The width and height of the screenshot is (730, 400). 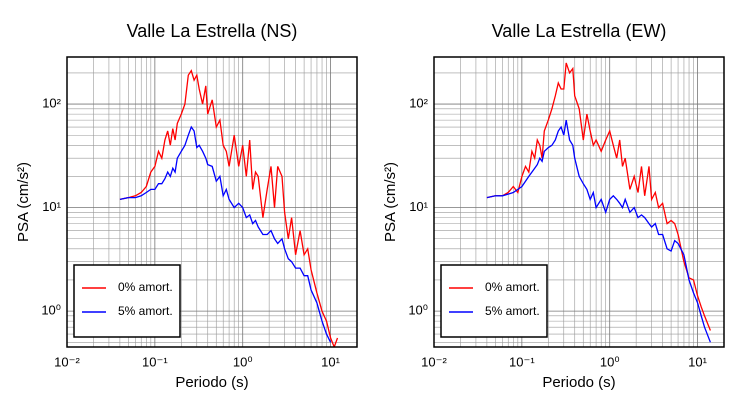 I want to click on chart-title: Valle La Estrella (EW), so click(x=579, y=31).